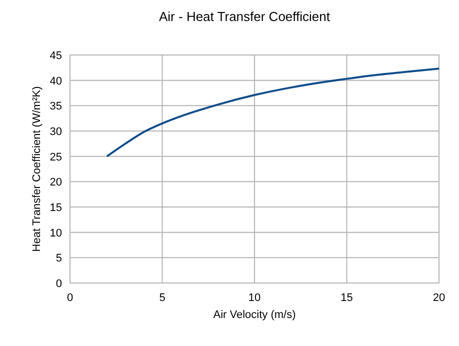  Describe the element at coordinates (244, 16) in the screenshot. I see `chart-title: Air - Heat Transfer Coefficient` at that location.